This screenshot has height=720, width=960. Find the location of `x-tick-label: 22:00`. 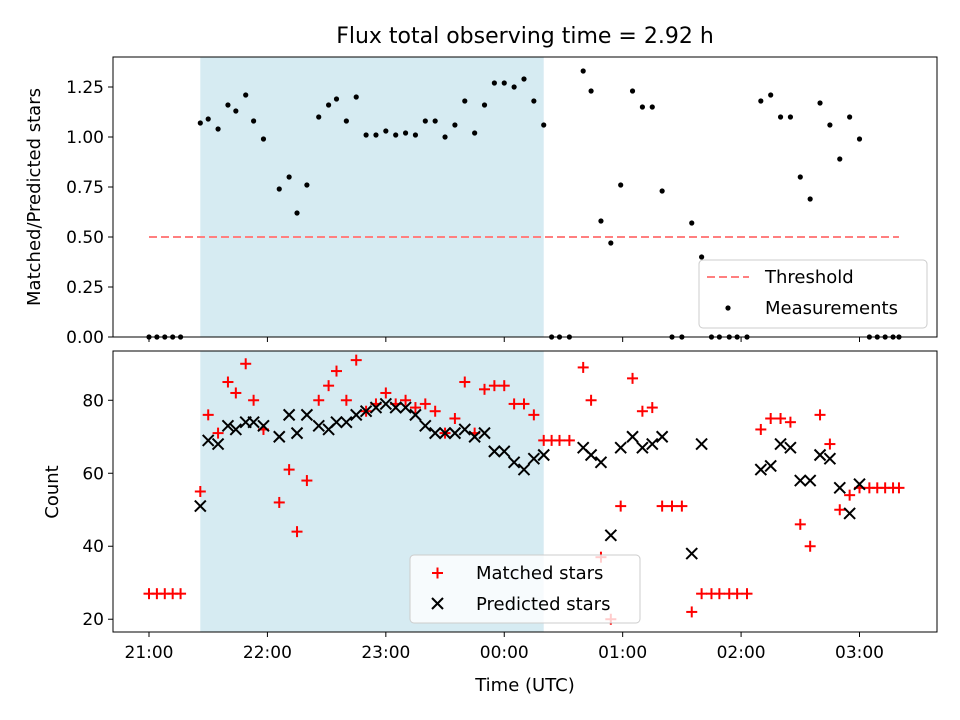

x-tick-label: 22:00 is located at coordinates (267, 653).